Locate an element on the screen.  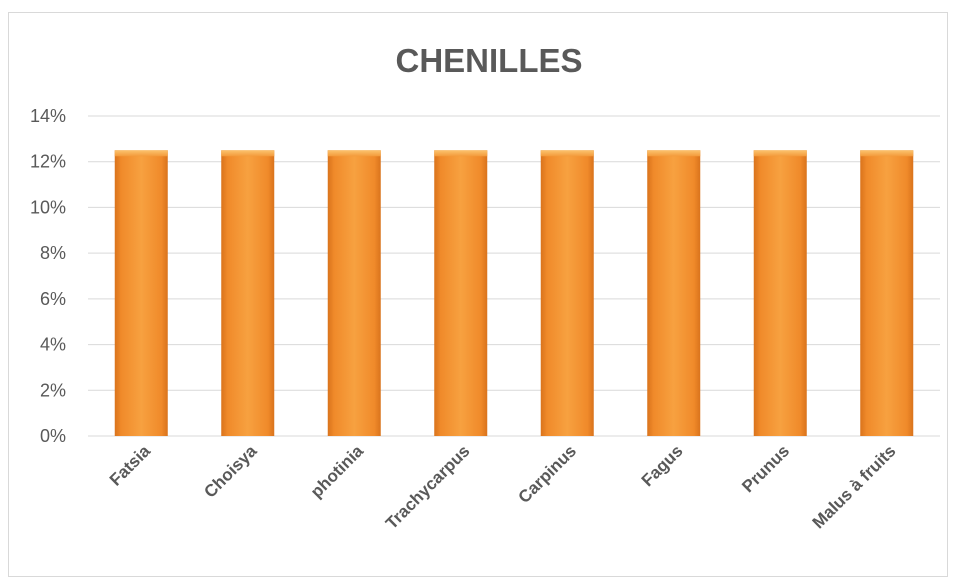
y-tick-label: 6% is located at coordinates (53, 299).